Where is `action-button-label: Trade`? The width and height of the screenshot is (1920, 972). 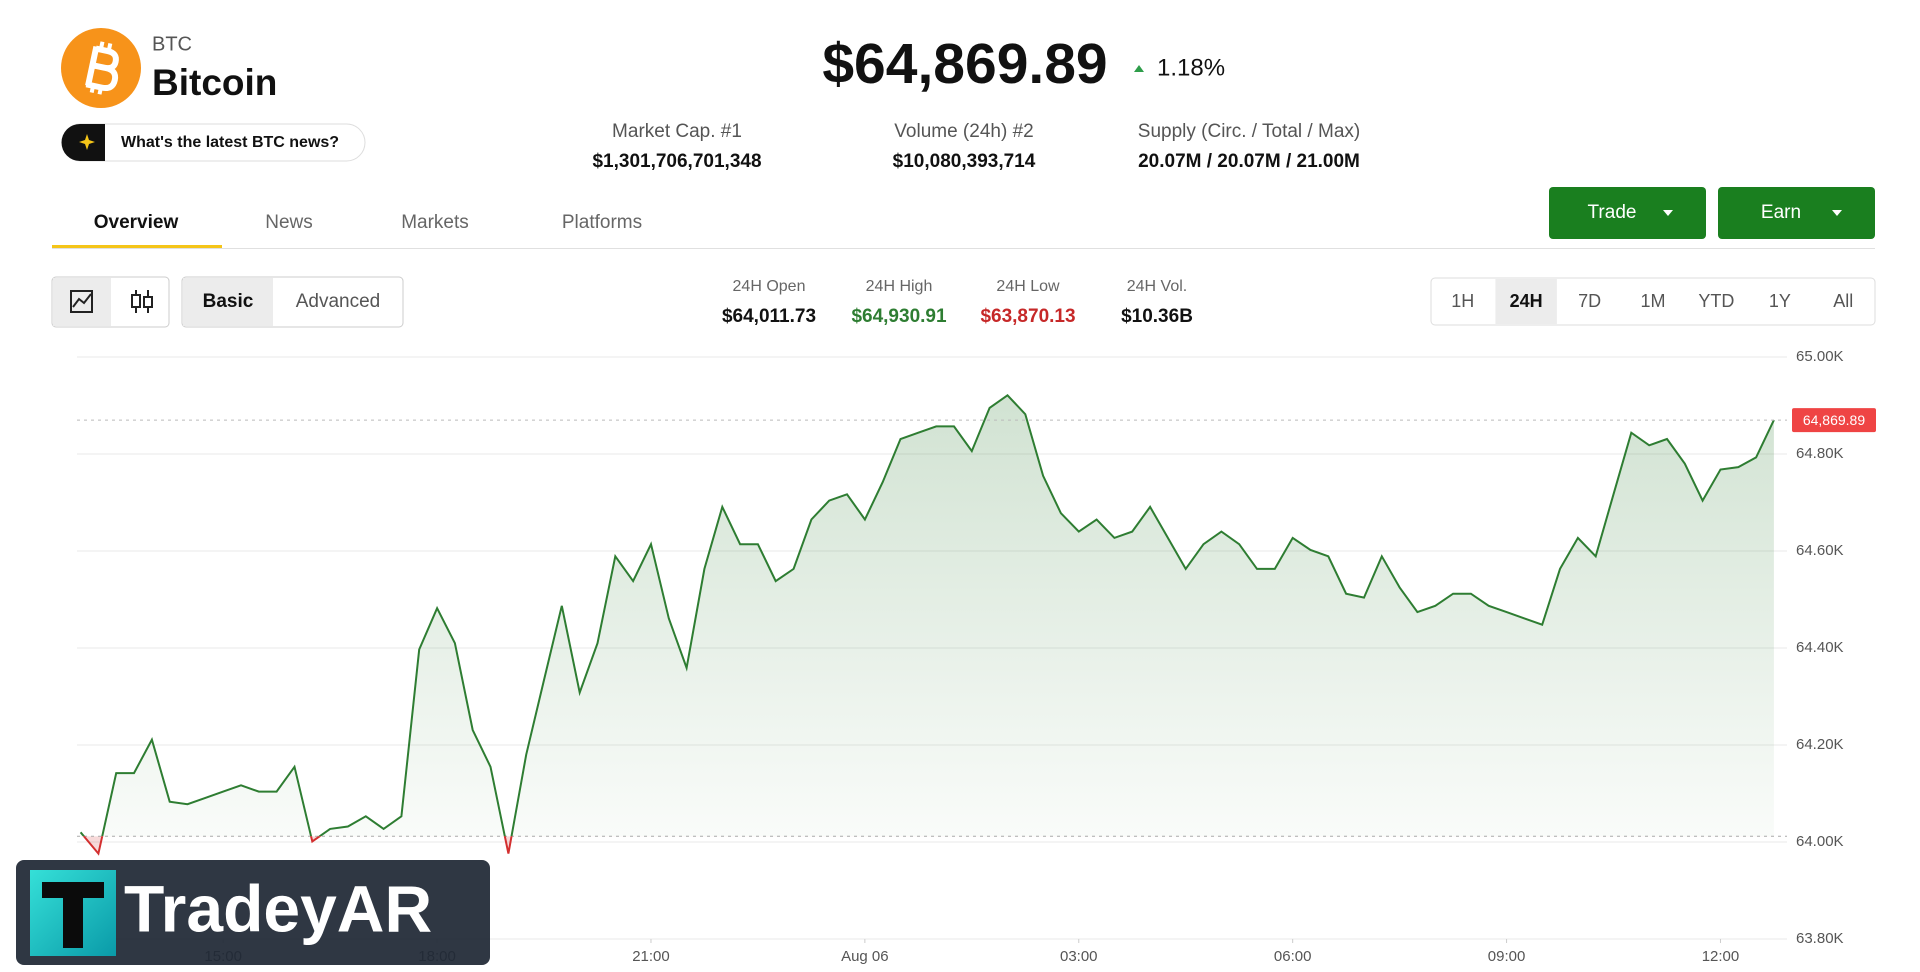
action-button-label: Trade is located at coordinates (1612, 212).